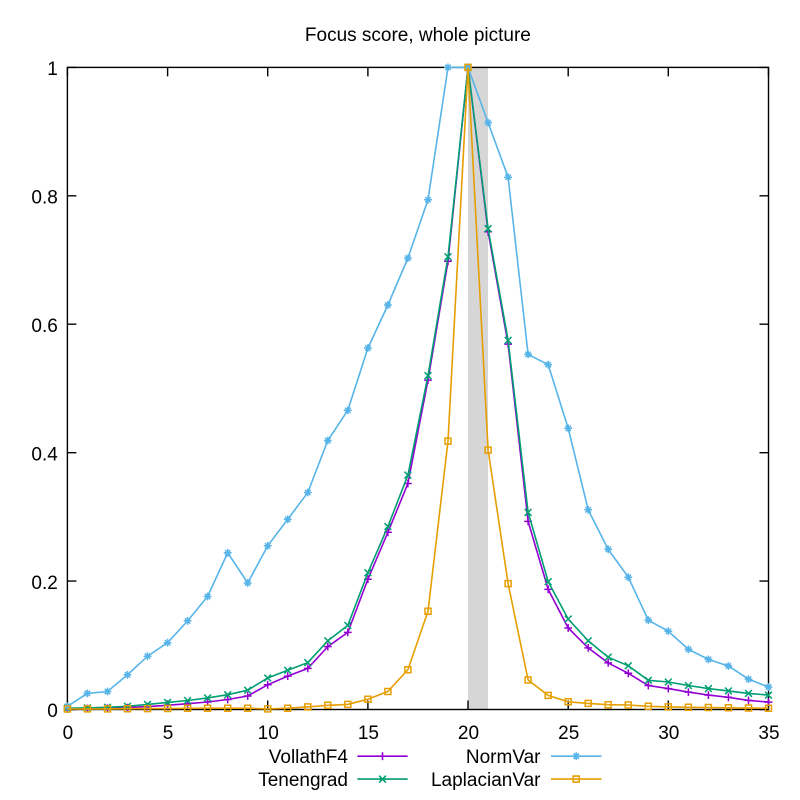 The height and width of the screenshot is (800, 800). What do you see at coordinates (168, 733) in the screenshot?
I see `svg-text: 5` at bounding box center [168, 733].